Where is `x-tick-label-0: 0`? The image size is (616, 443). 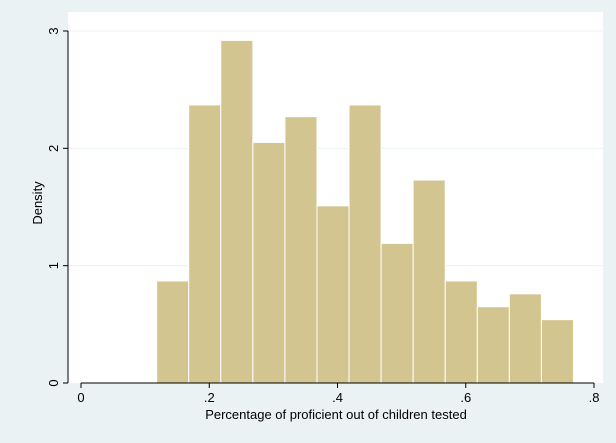
x-tick-label-0: 0 is located at coordinates (80, 397).